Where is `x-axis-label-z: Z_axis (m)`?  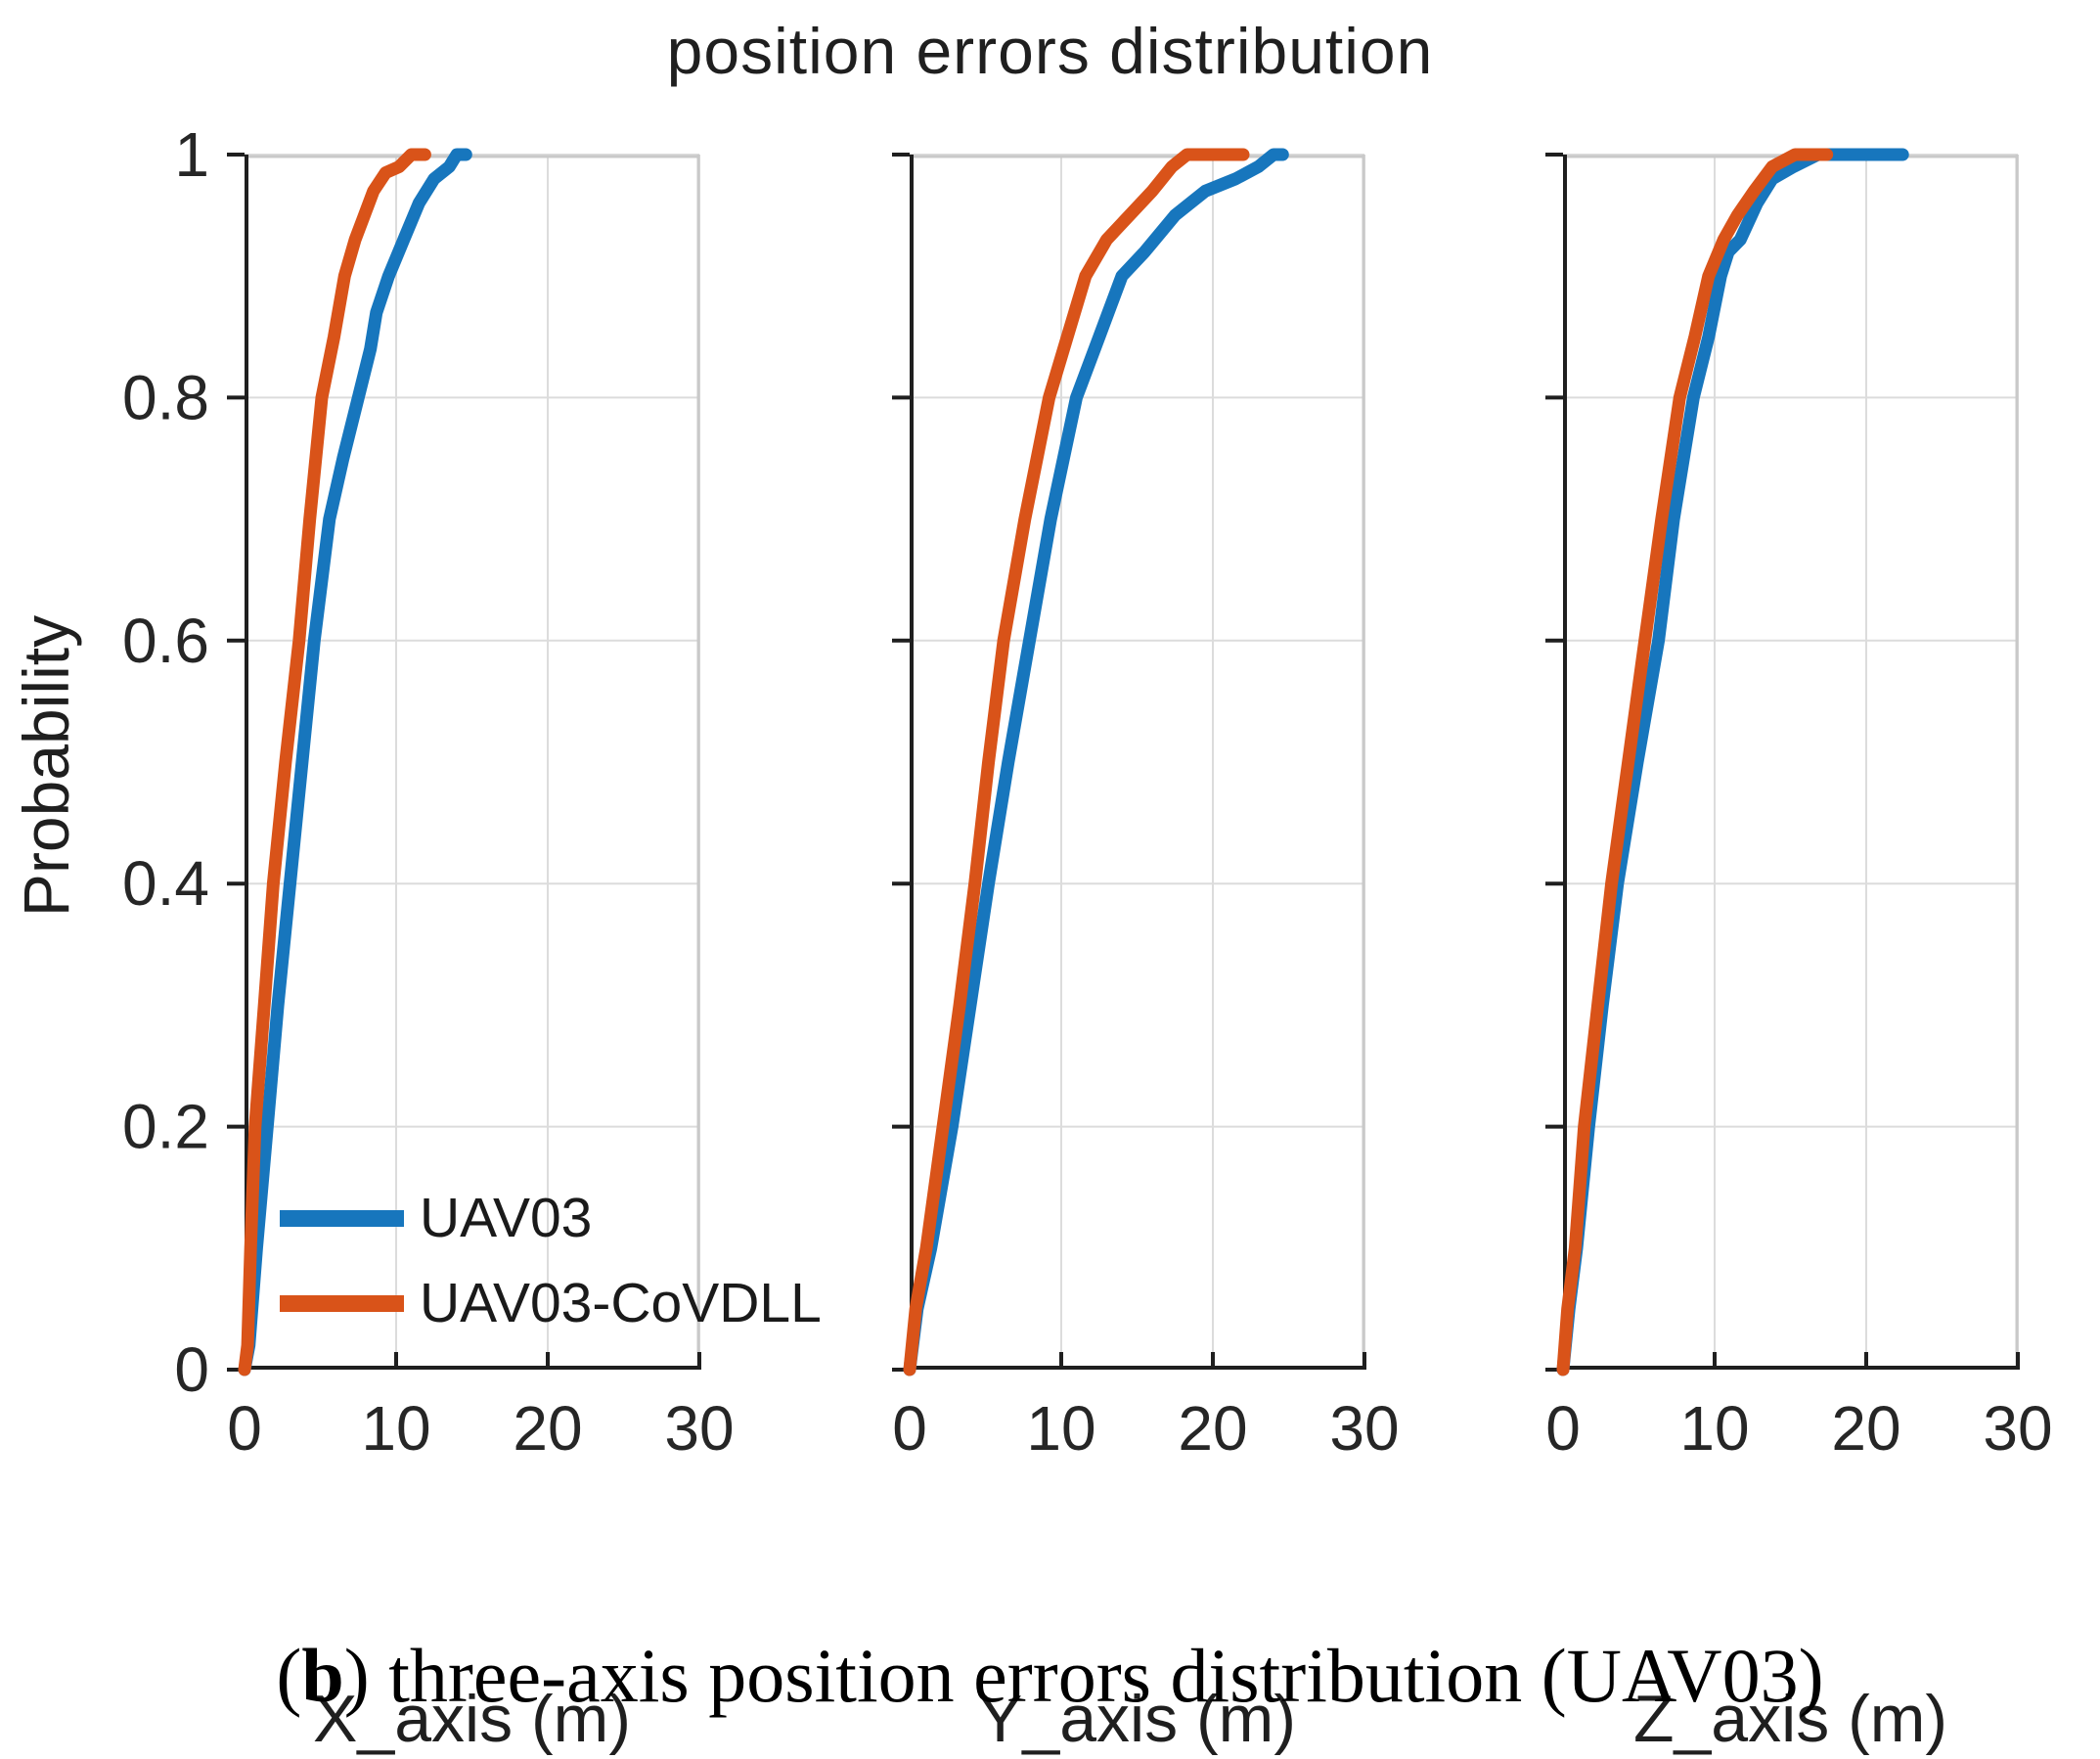
x-axis-label-z: Z_axis (m) is located at coordinates (1790, 1719).